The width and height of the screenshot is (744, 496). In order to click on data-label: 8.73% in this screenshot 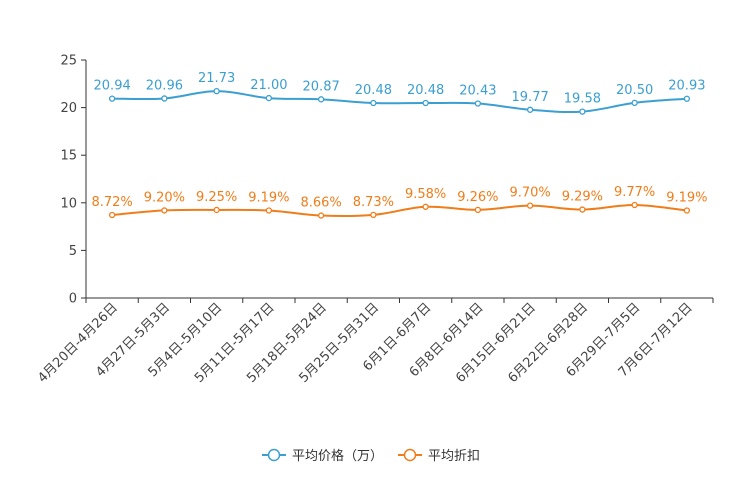, I will do `click(373, 202)`.